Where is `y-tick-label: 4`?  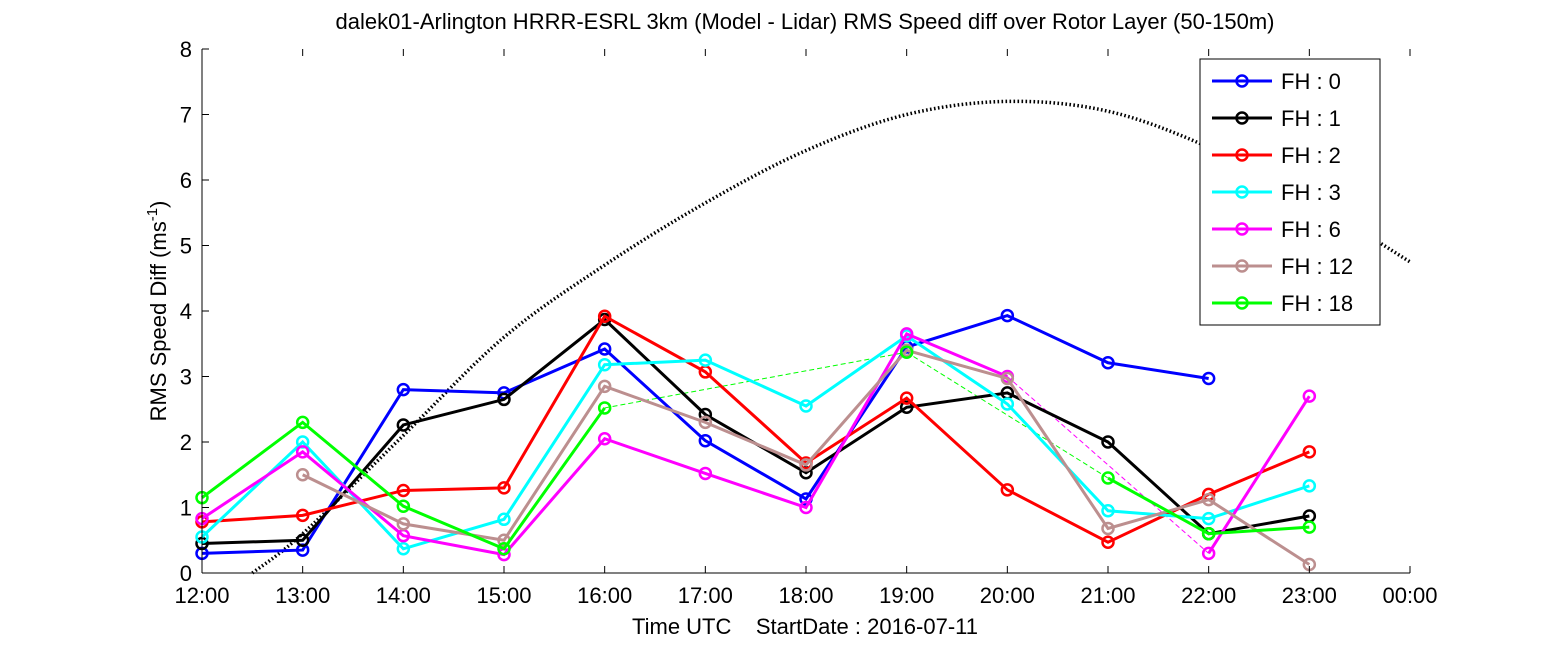
y-tick-label: 4 is located at coordinates (186, 311).